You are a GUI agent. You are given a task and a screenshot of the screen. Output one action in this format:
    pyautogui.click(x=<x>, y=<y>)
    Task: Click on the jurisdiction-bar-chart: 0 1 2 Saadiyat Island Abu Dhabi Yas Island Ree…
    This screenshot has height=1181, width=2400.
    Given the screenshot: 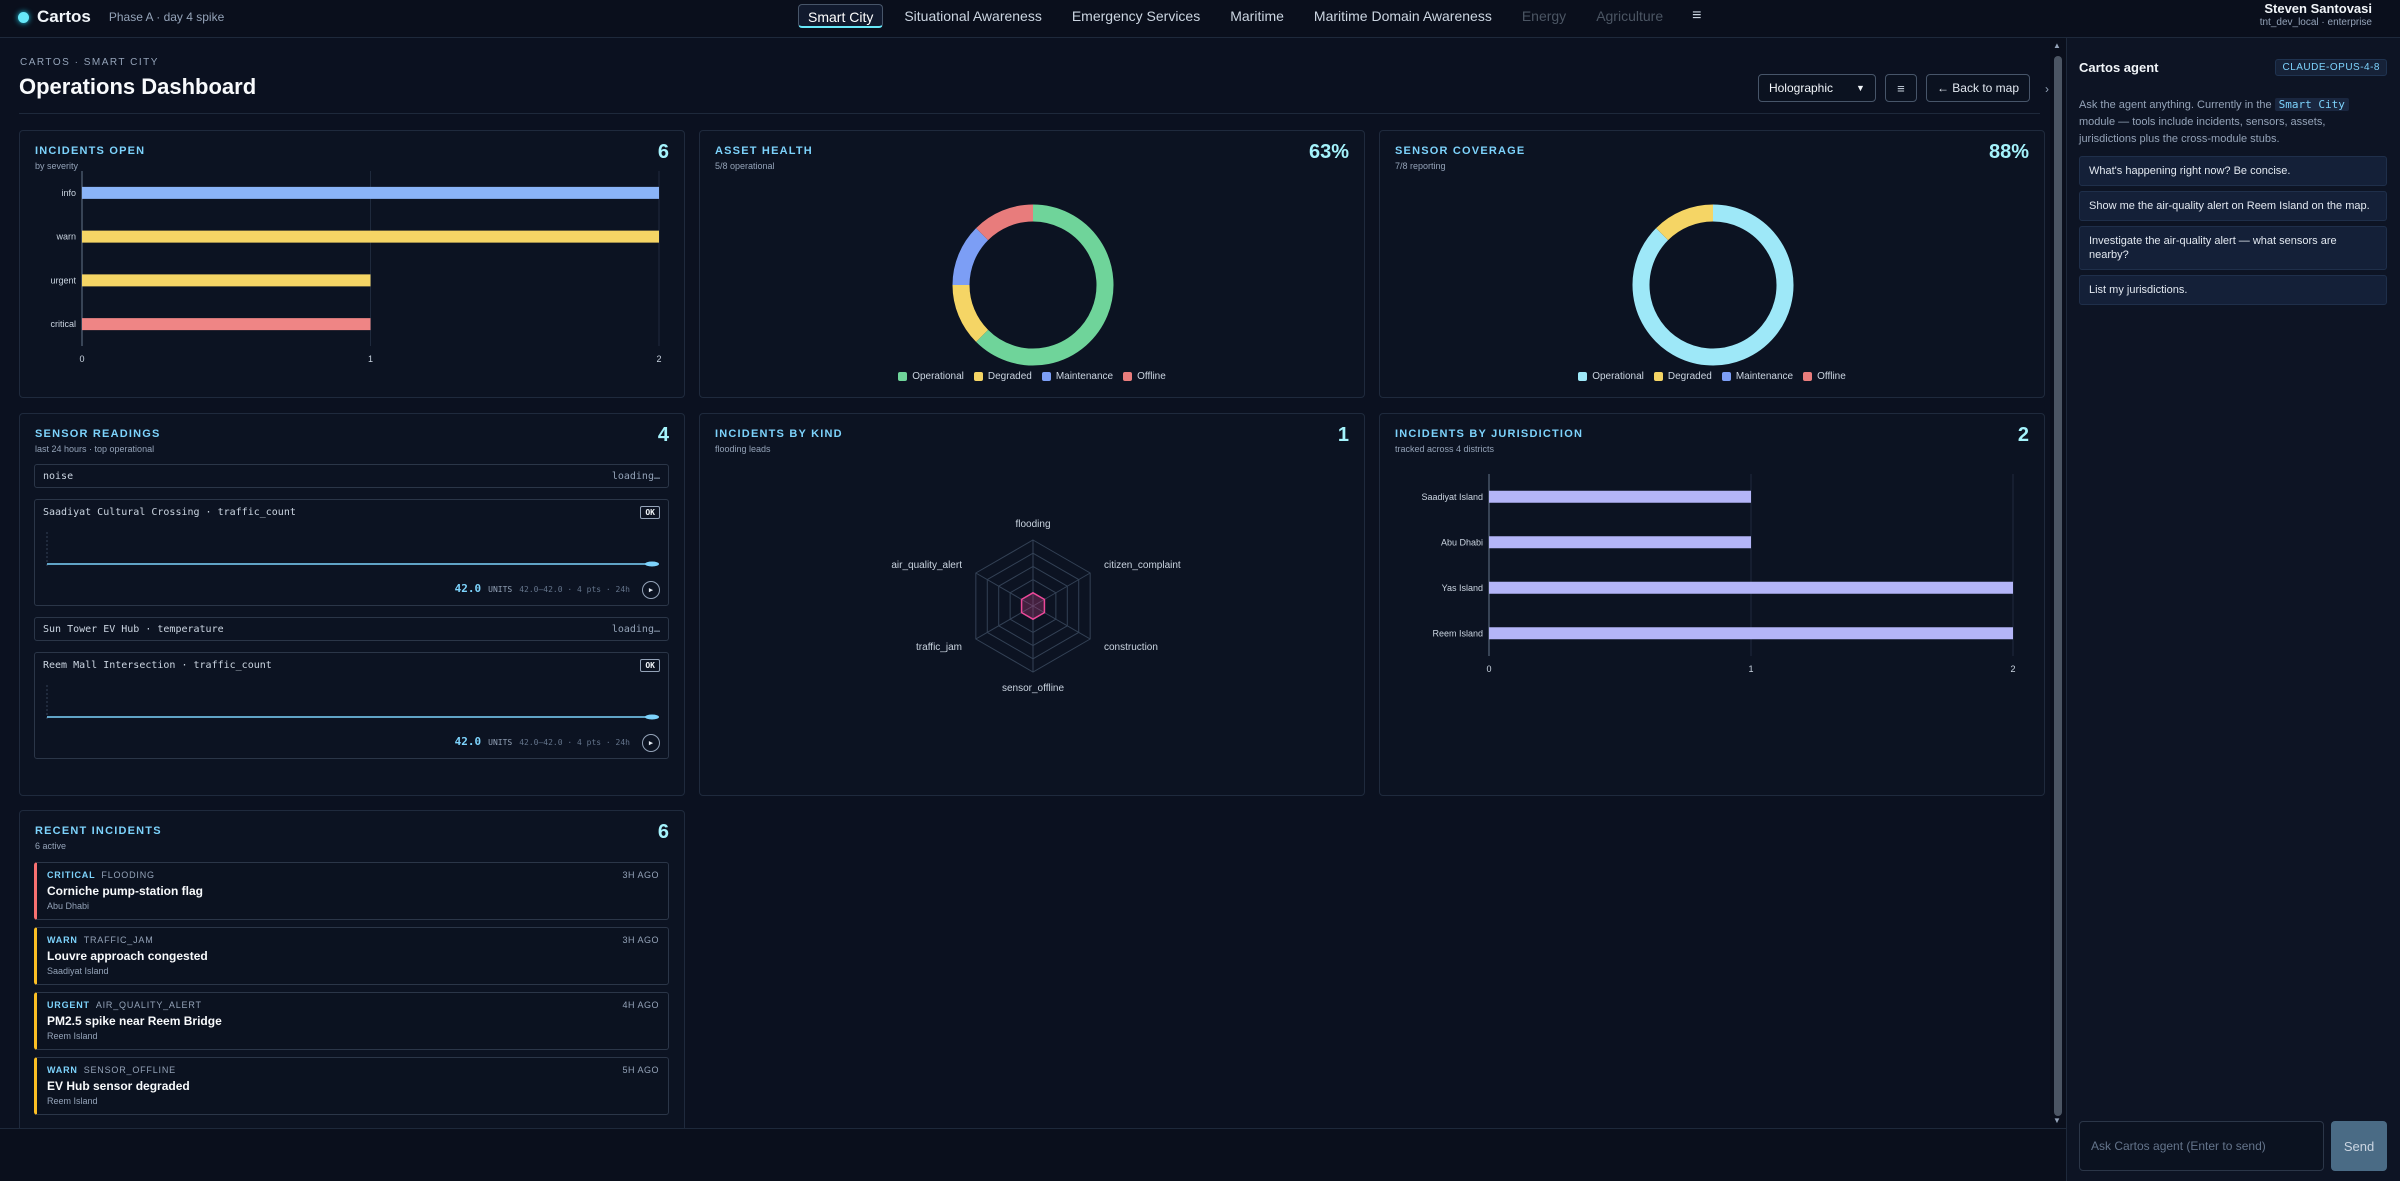 What is the action you would take?
    pyautogui.click(x=1718, y=574)
    